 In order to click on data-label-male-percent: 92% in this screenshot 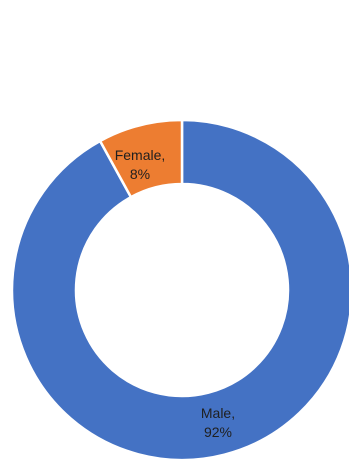, I will do `click(218, 432)`.